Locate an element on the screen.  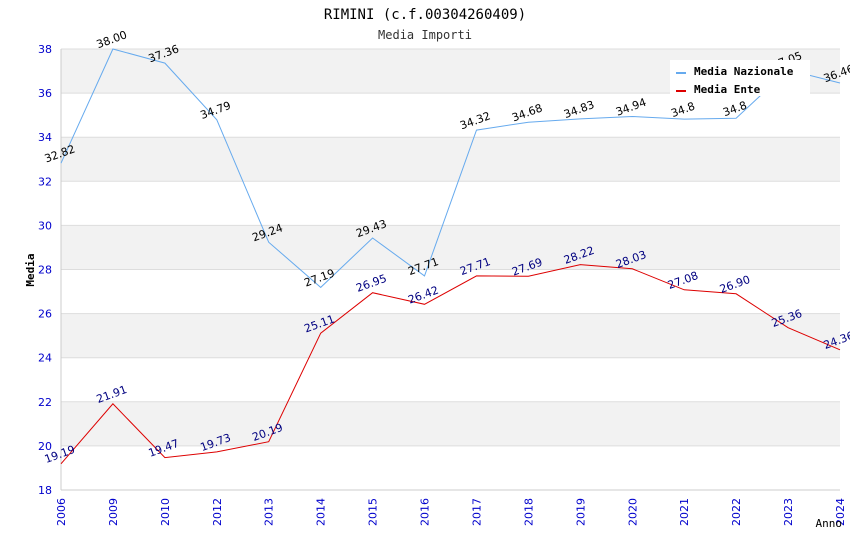
y-tick-label: 26 is located at coordinates (45, 314).